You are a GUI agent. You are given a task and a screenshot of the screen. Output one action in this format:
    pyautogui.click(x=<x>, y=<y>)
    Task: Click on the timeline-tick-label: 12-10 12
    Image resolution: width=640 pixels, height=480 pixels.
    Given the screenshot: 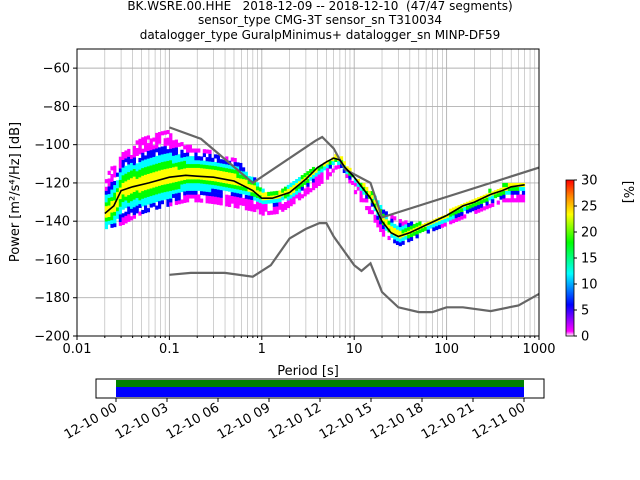 What is the action you would take?
    pyautogui.click(x=295, y=421)
    